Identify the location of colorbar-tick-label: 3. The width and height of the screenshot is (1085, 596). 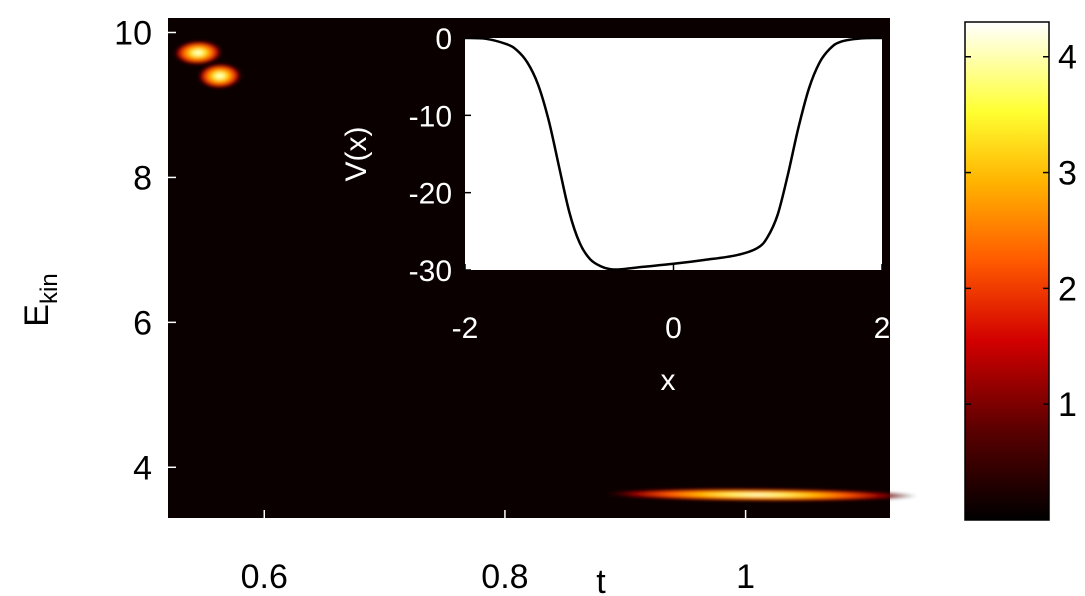
(1067, 174).